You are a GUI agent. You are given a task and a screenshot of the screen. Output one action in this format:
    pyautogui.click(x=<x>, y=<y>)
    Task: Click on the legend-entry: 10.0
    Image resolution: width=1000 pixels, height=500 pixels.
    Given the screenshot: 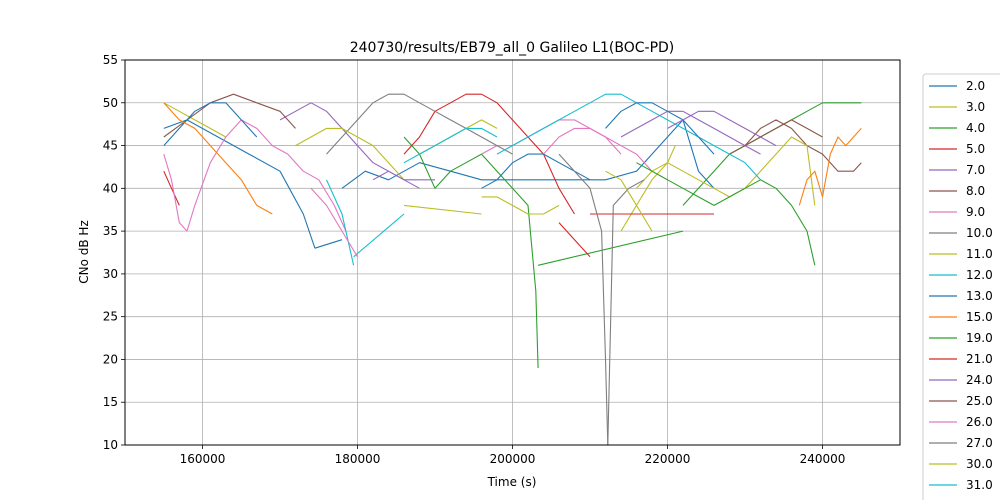 What is the action you would take?
    pyautogui.click(x=961, y=233)
    